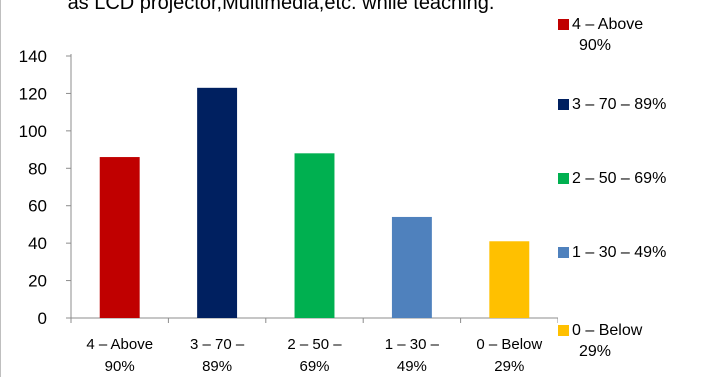 The width and height of the screenshot is (702, 377). I want to click on y-tick-label: 0, so click(42, 318).